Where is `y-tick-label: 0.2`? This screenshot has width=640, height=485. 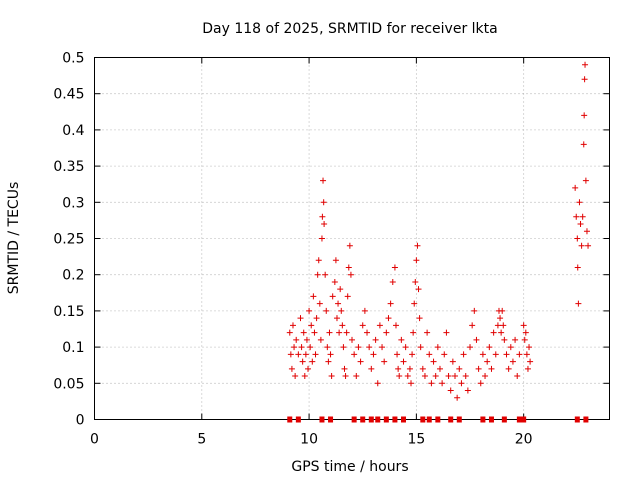
y-tick-label: 0.2 is located at coordinates (73, 276).